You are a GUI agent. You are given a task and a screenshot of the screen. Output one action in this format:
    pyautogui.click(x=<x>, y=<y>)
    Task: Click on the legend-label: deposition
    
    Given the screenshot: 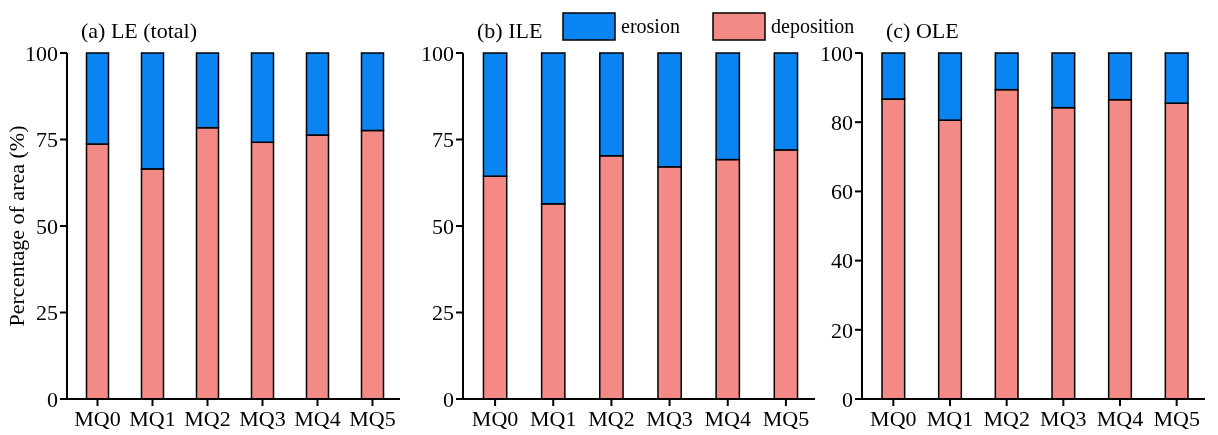 What is the action you would take?
    pyautogui.click(x=813, y=26)
    